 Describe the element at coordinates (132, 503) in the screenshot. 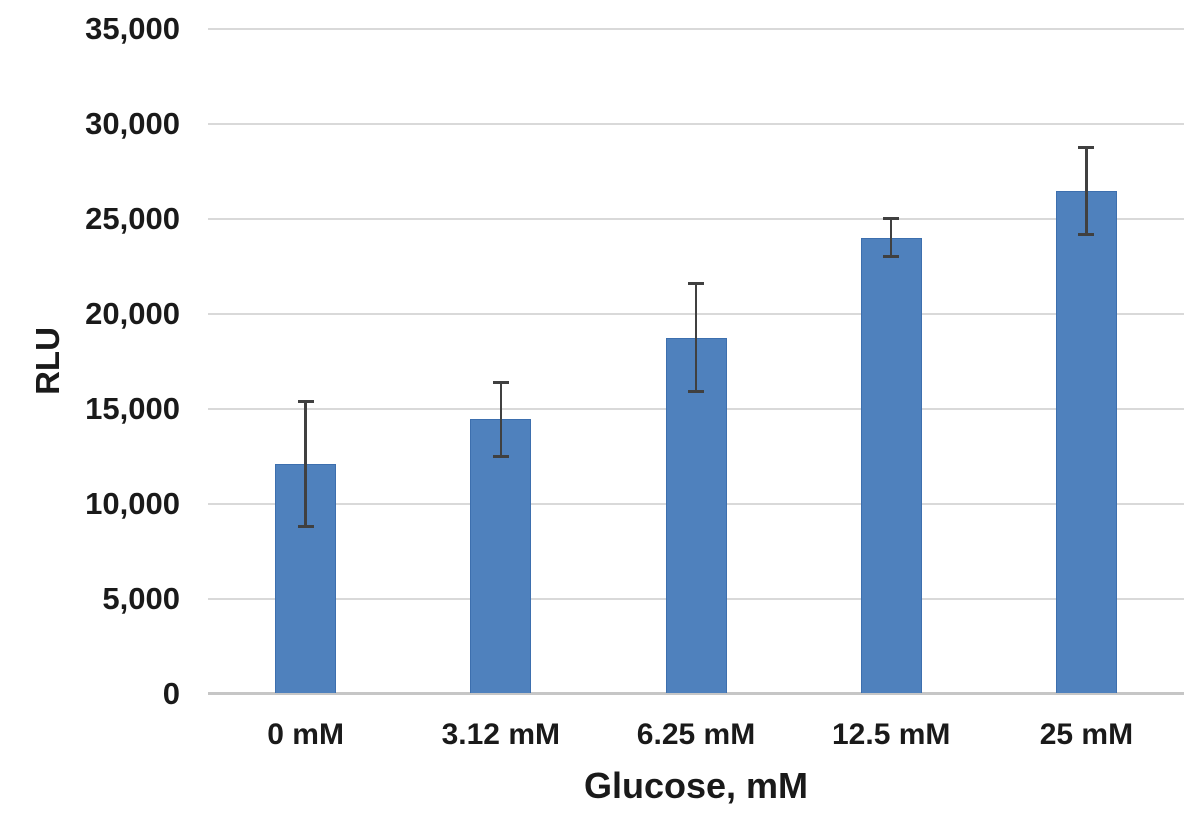

I see `y-tick-label: 10,000` at that location.